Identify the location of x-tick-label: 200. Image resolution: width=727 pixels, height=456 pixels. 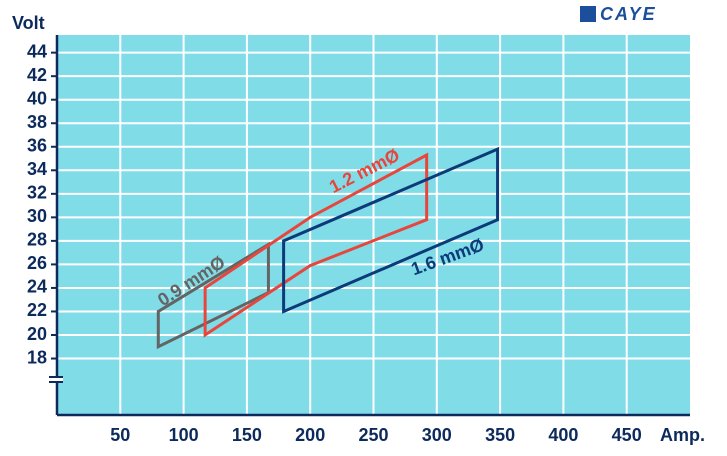
(310, 435).